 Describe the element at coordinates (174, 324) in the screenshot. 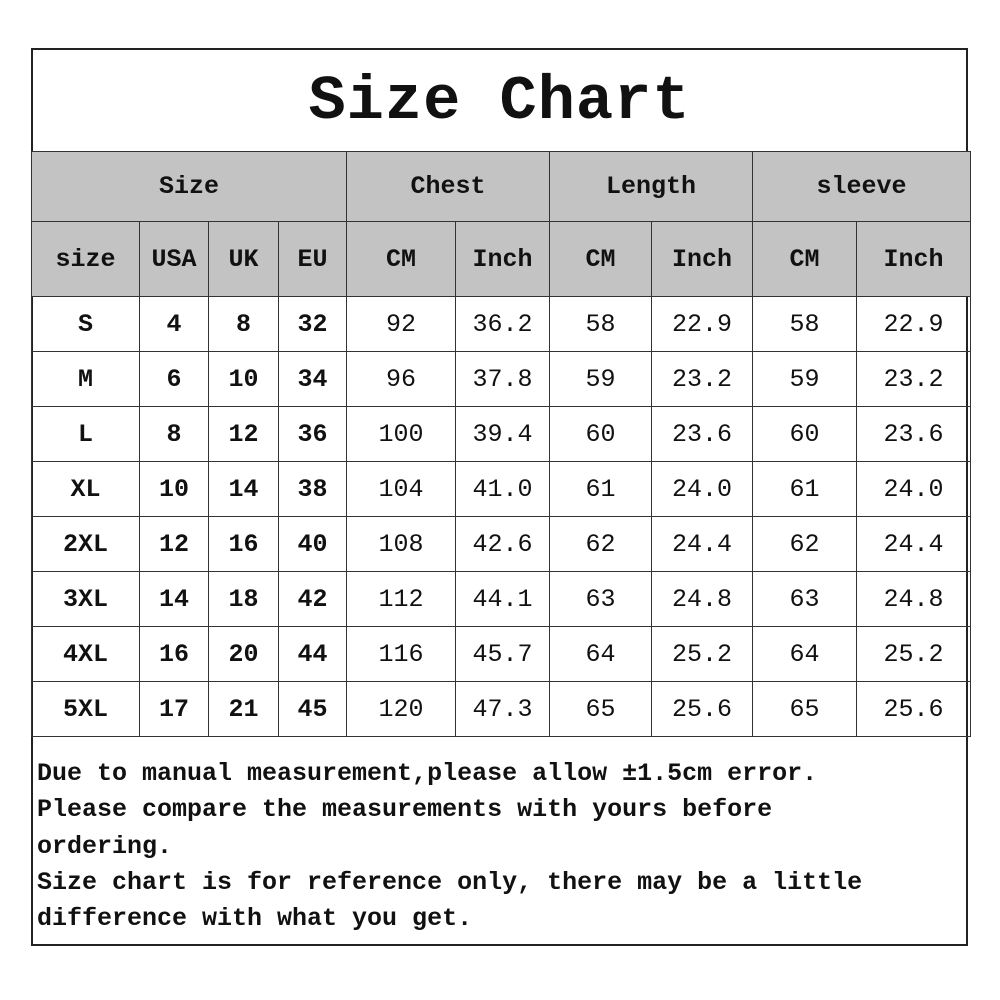

I see `table-cell: 4` at that location.